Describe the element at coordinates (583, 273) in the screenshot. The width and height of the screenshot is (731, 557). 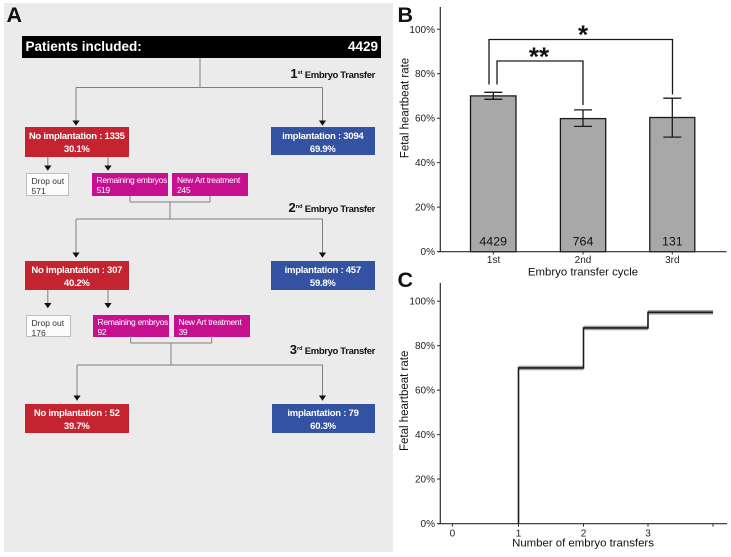
I see `svg-text: Embryo transfer cycle` at that location.